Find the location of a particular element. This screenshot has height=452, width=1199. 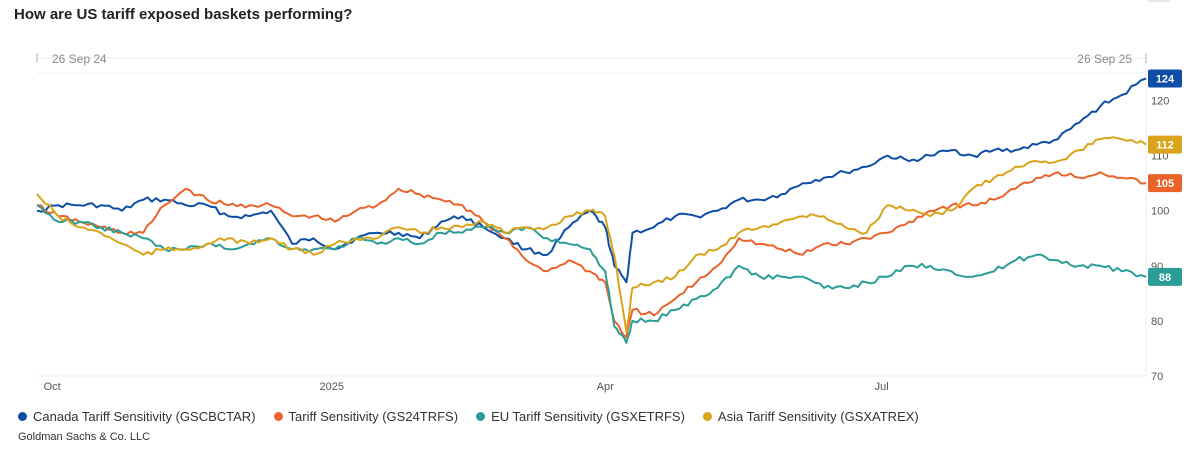

legend-item: Tariff Sensitivity (GS24TRFS) is located at coordinates (366, 416).